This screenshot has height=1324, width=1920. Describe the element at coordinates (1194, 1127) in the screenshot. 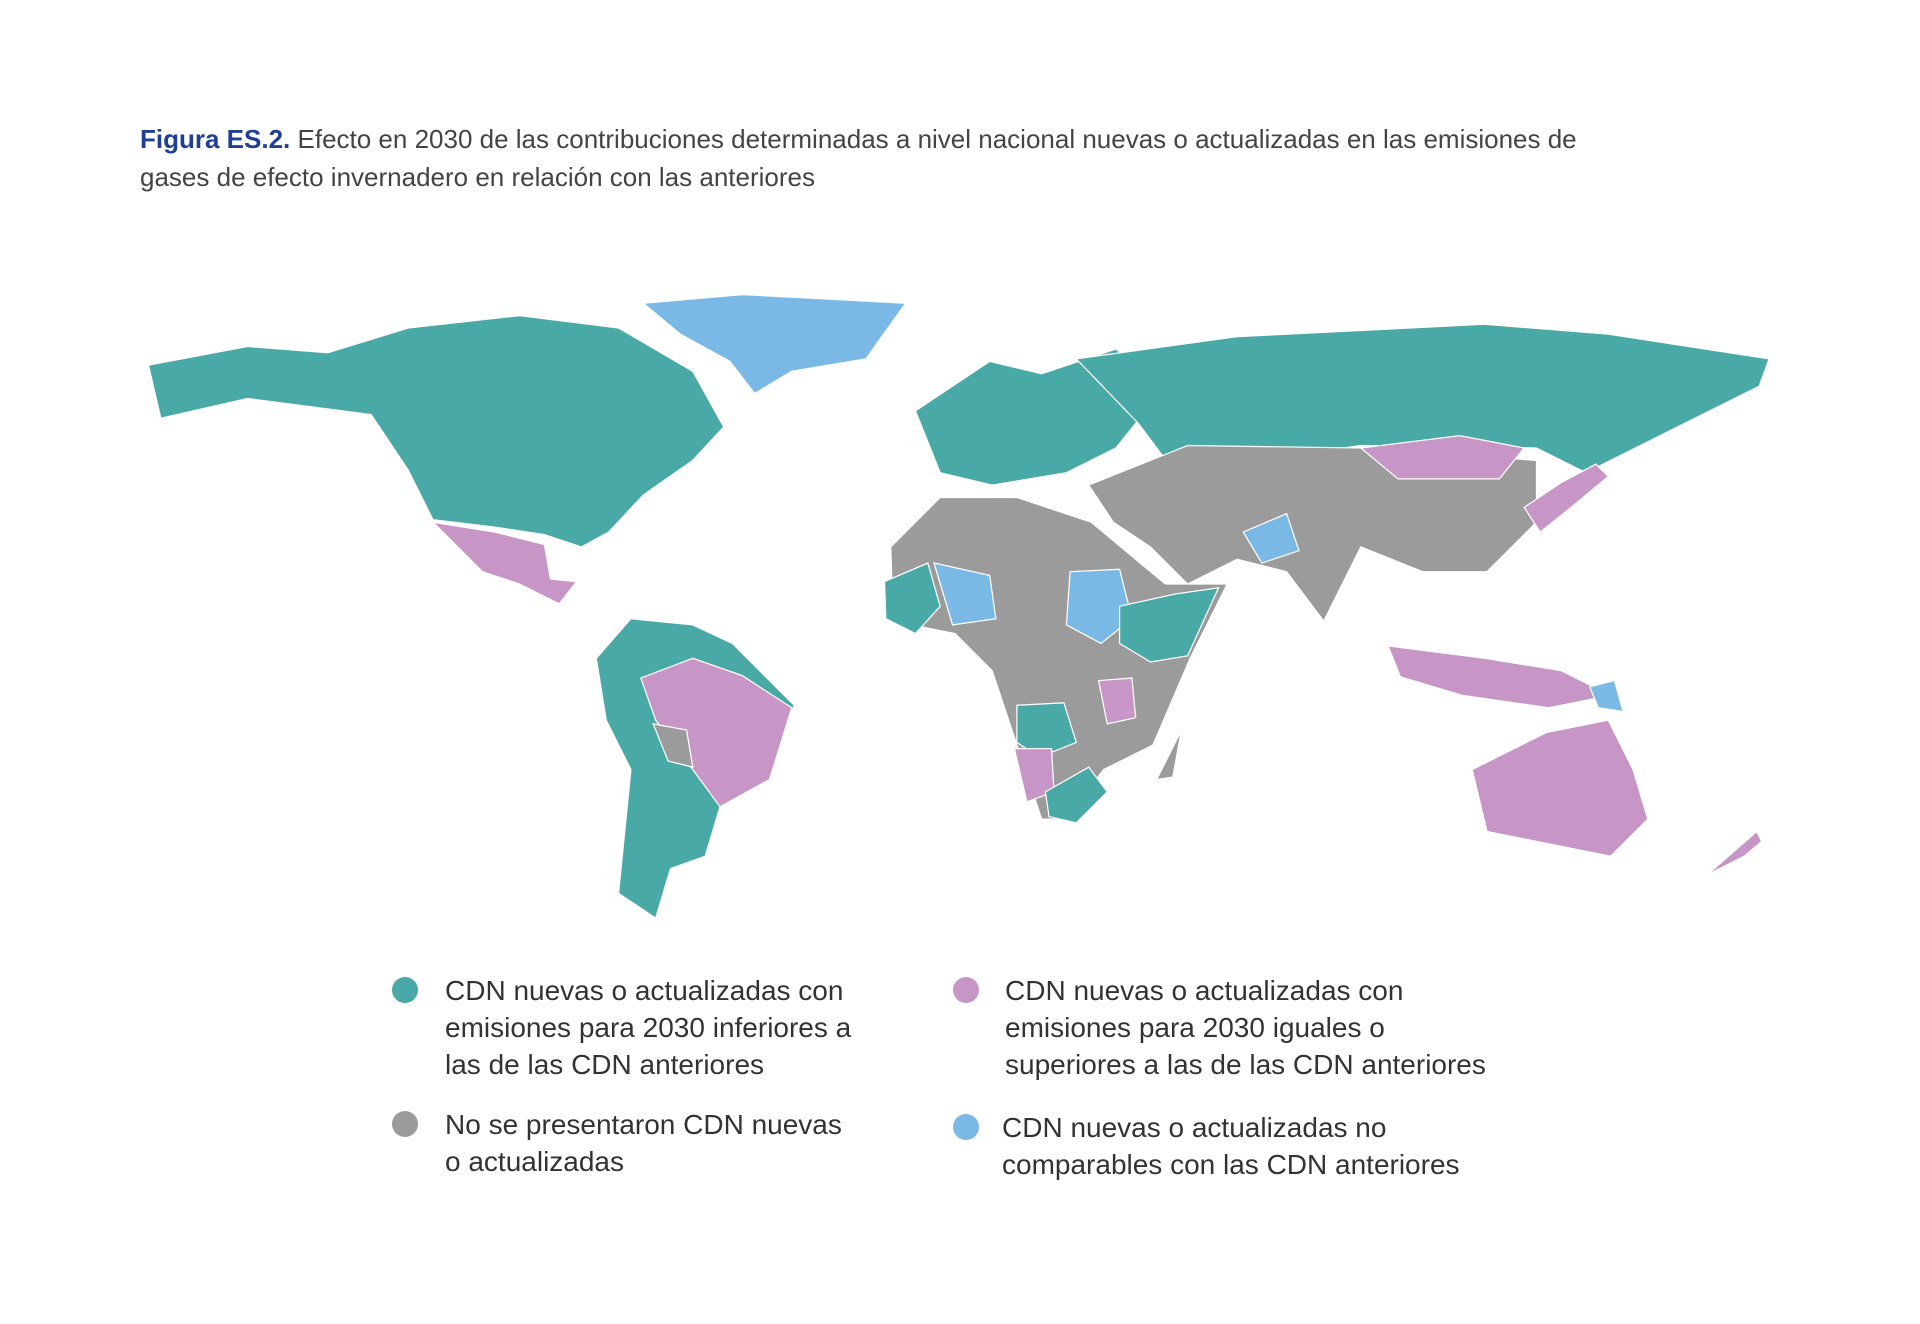

I see `legend-line: CDN nuevas o actualizadas no` at that location.